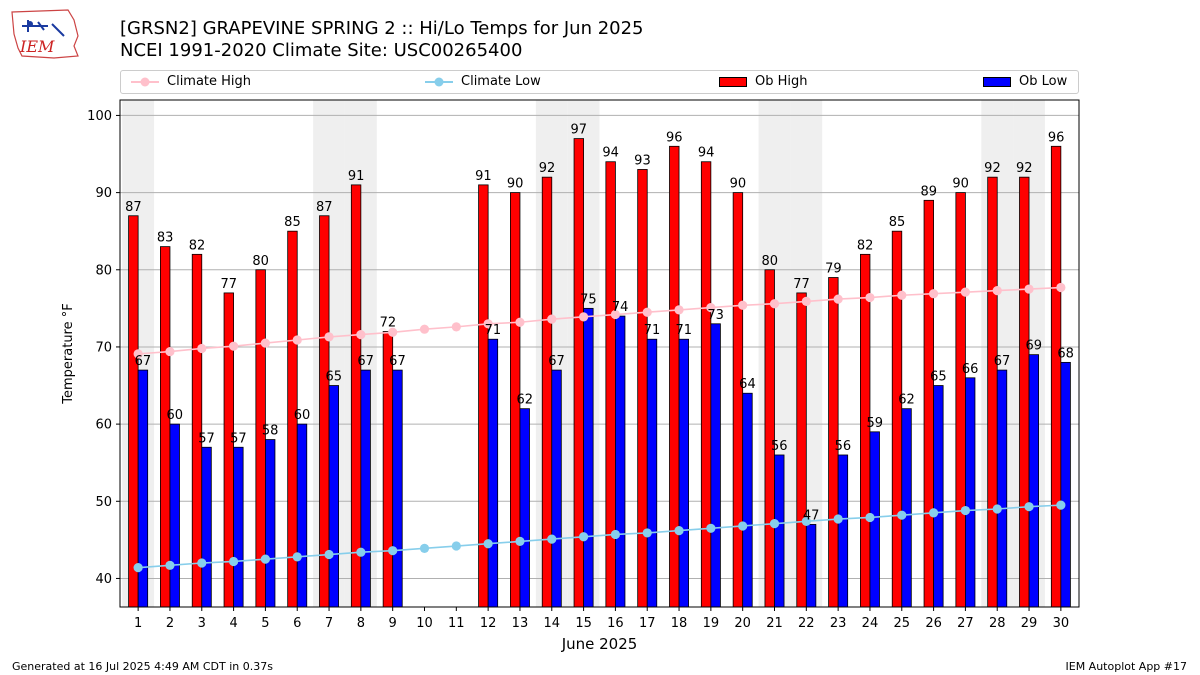  What do you see at coordinates (238, 438) in the screenshot?
I see `ob-low-label: 57` at bounding box center [238, 438].